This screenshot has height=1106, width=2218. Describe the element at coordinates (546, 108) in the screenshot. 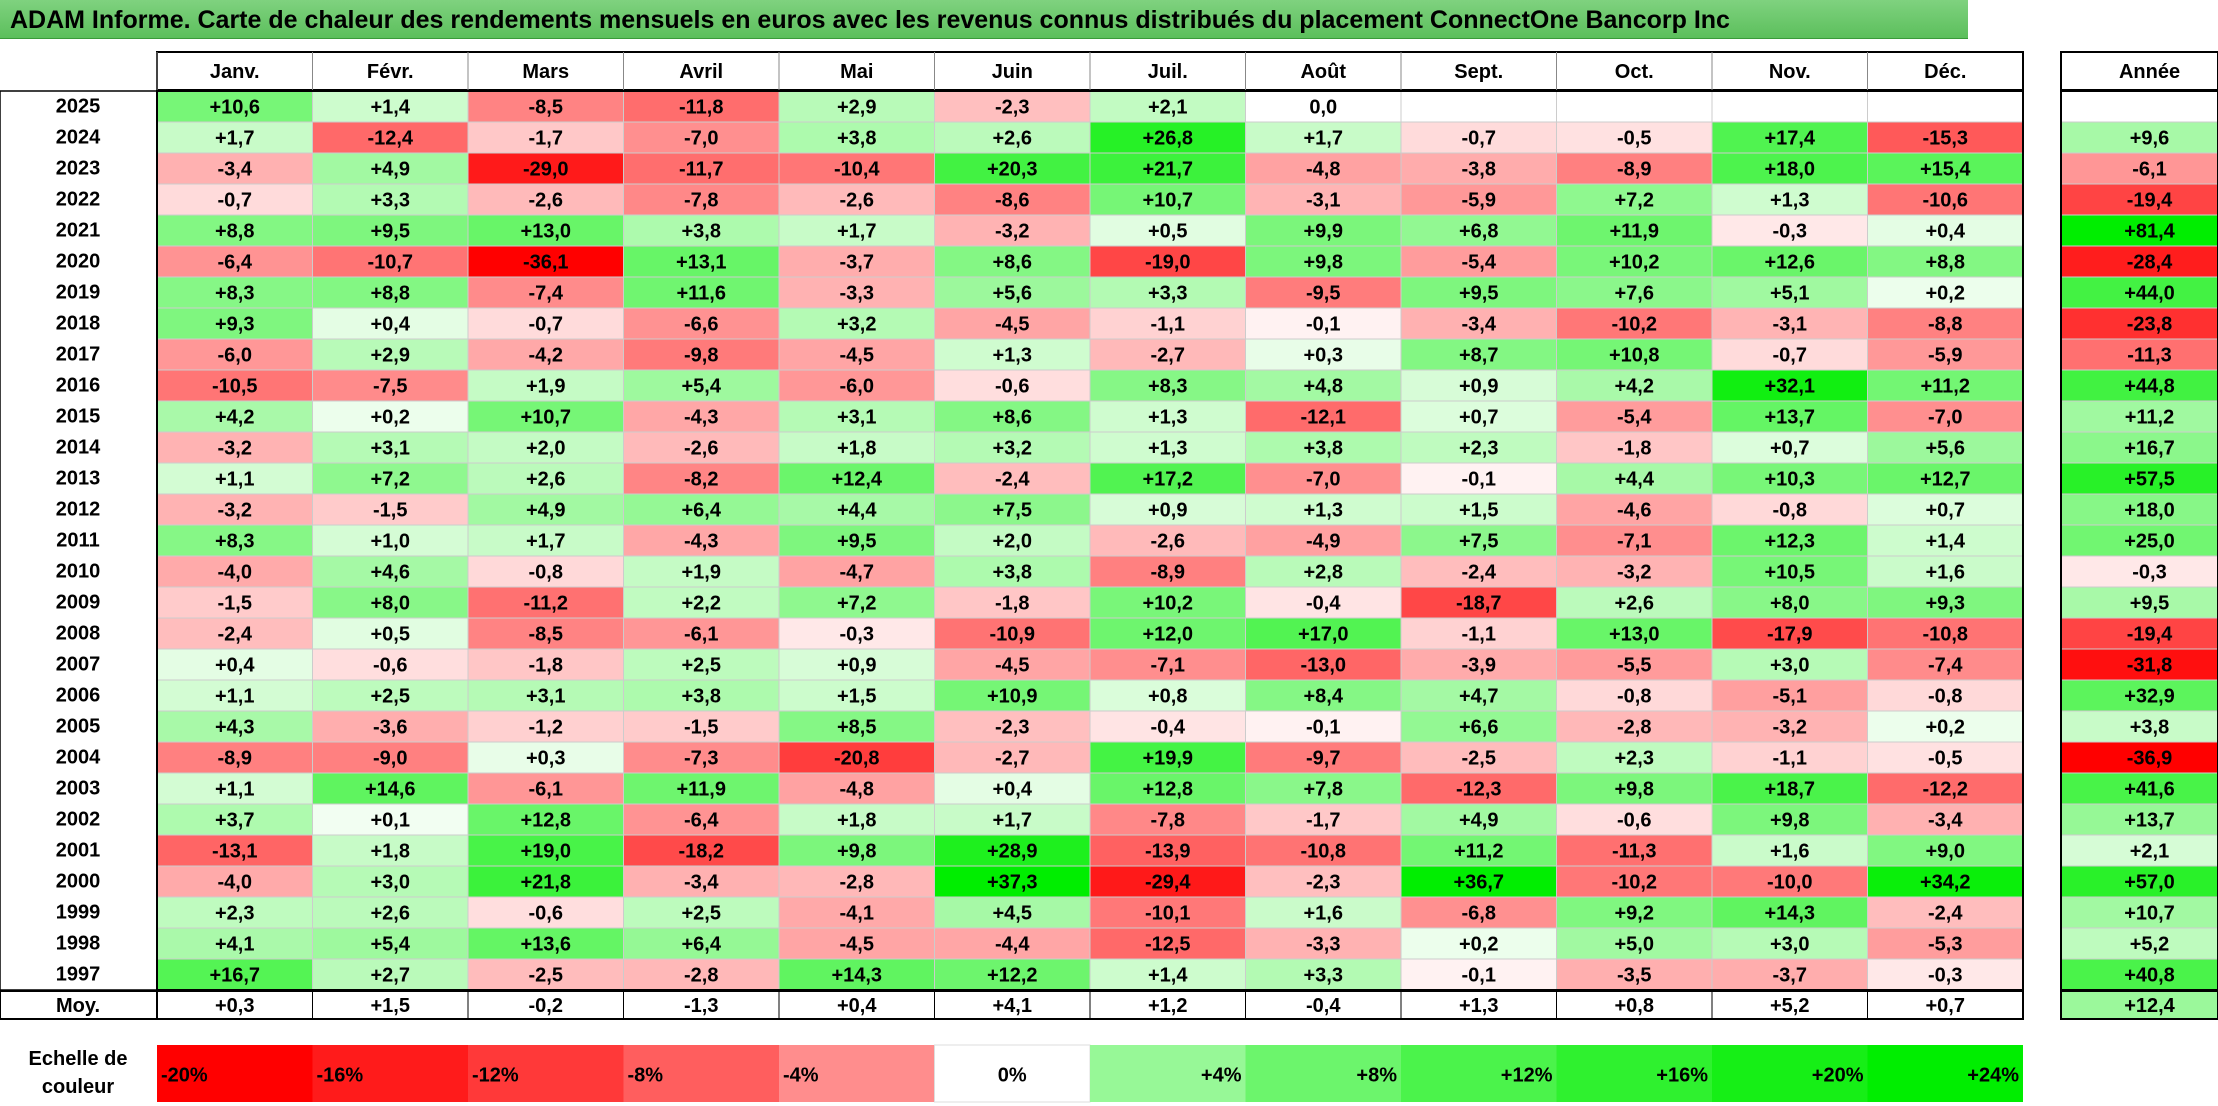

I see `cell-value: -8,5` at that location.